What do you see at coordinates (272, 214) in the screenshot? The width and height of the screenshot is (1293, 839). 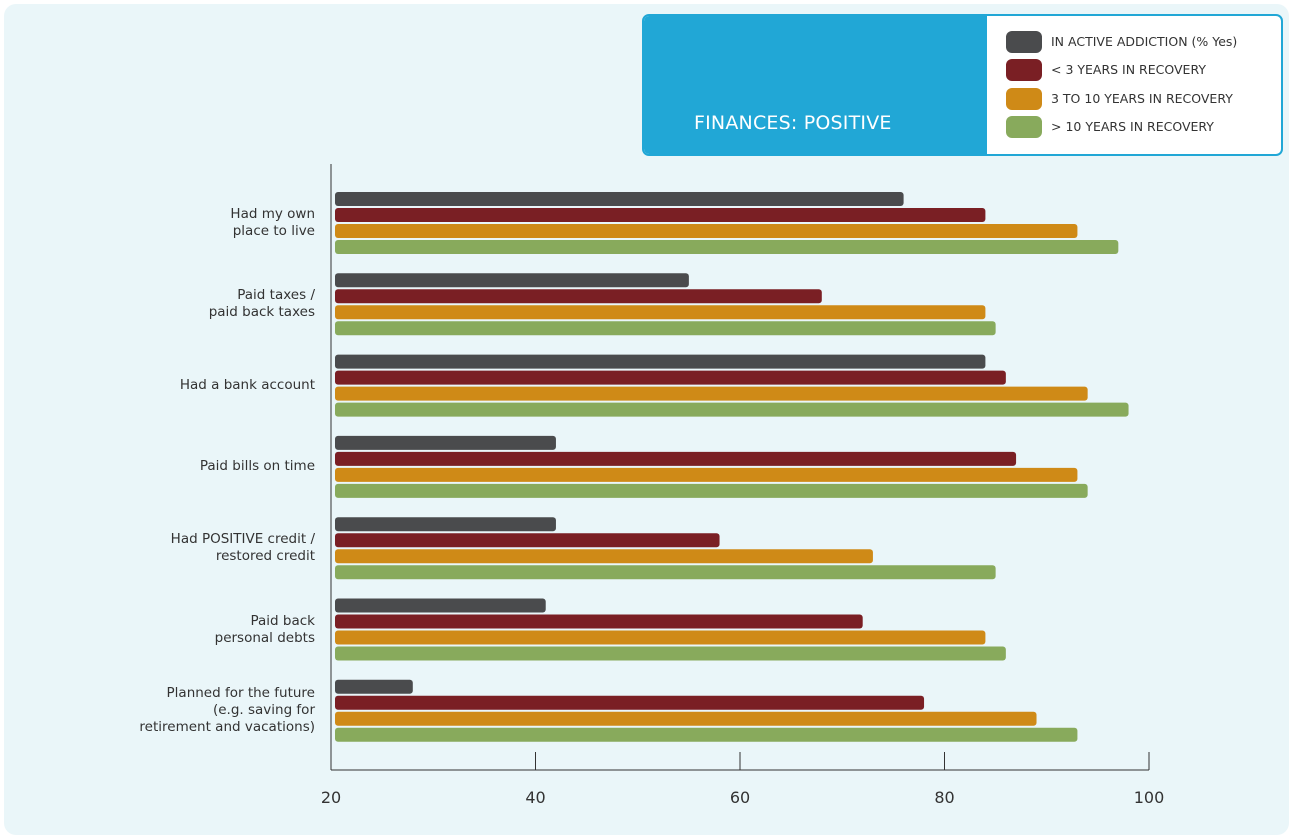 I see `category-label-line: Had my own` at bounding box center [272, 214].